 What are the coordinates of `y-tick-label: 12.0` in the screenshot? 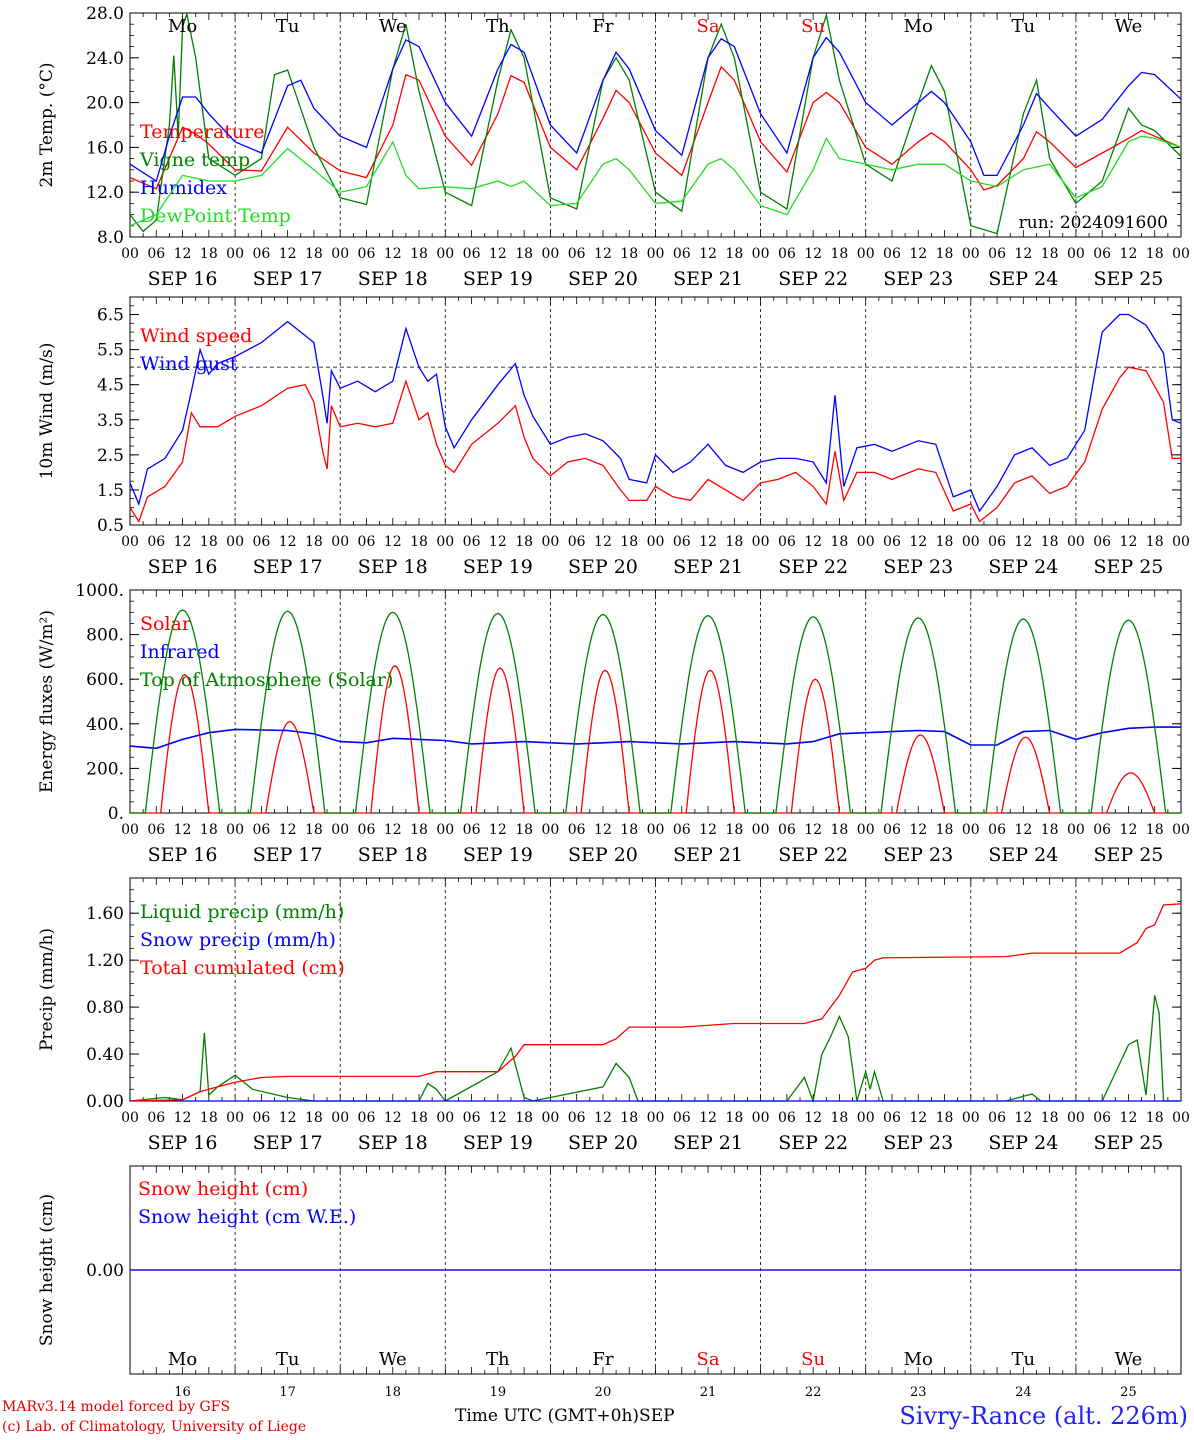 It's located at (105, 193).